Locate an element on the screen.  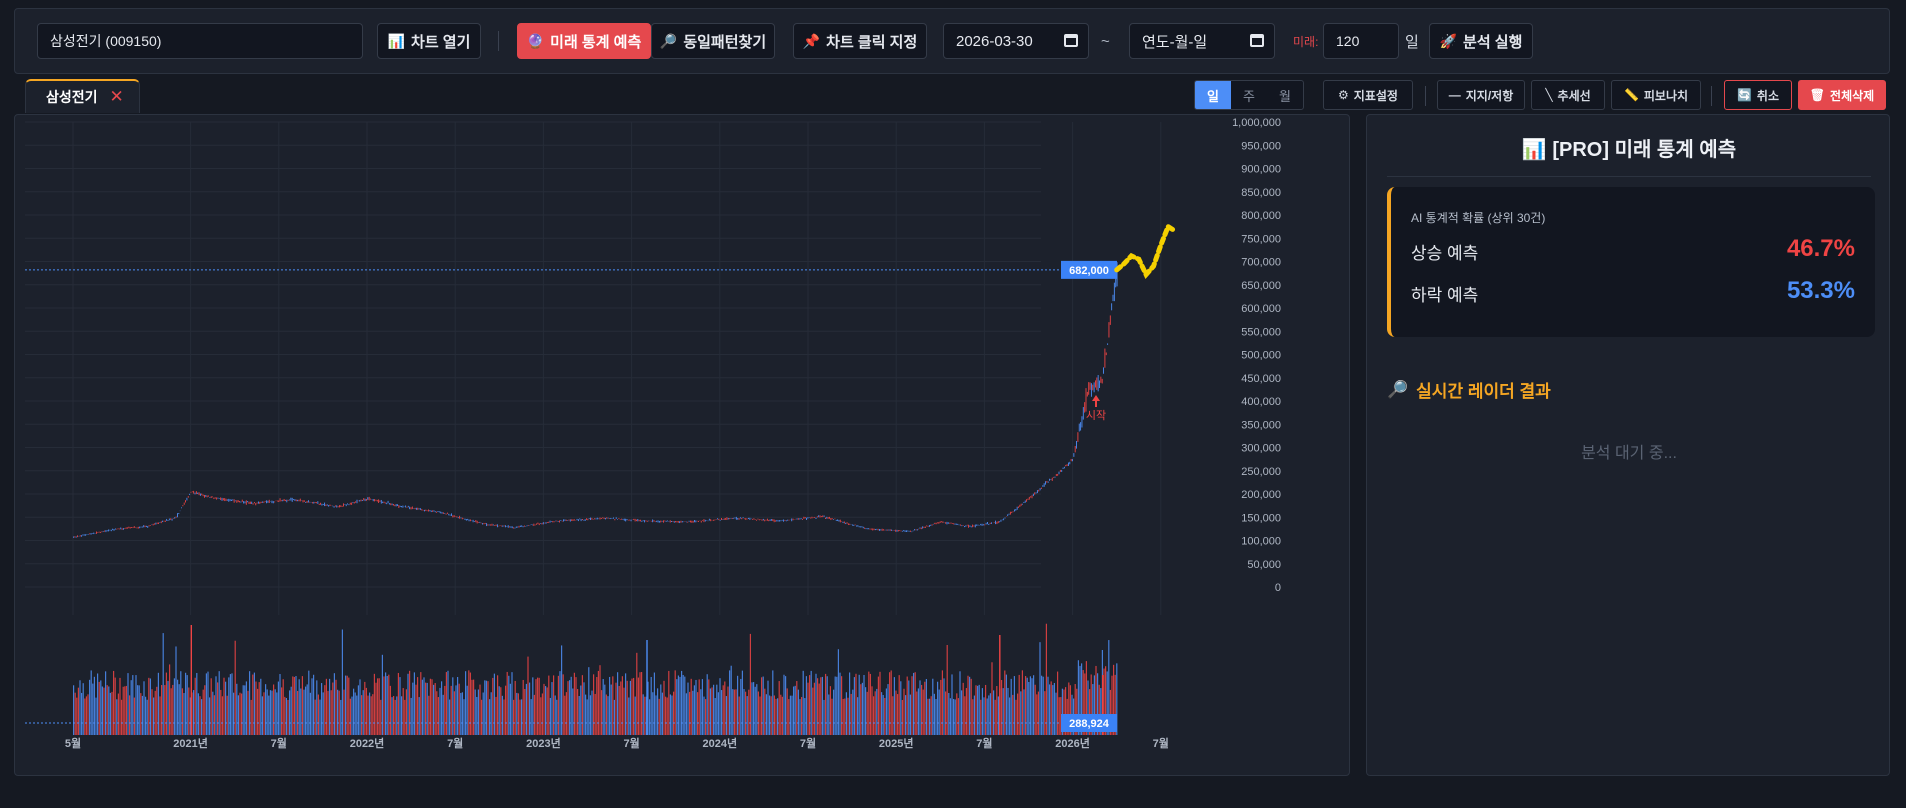
run-analysis-button: 🚀 분석 실행 is located at coordinates (1481, 41).